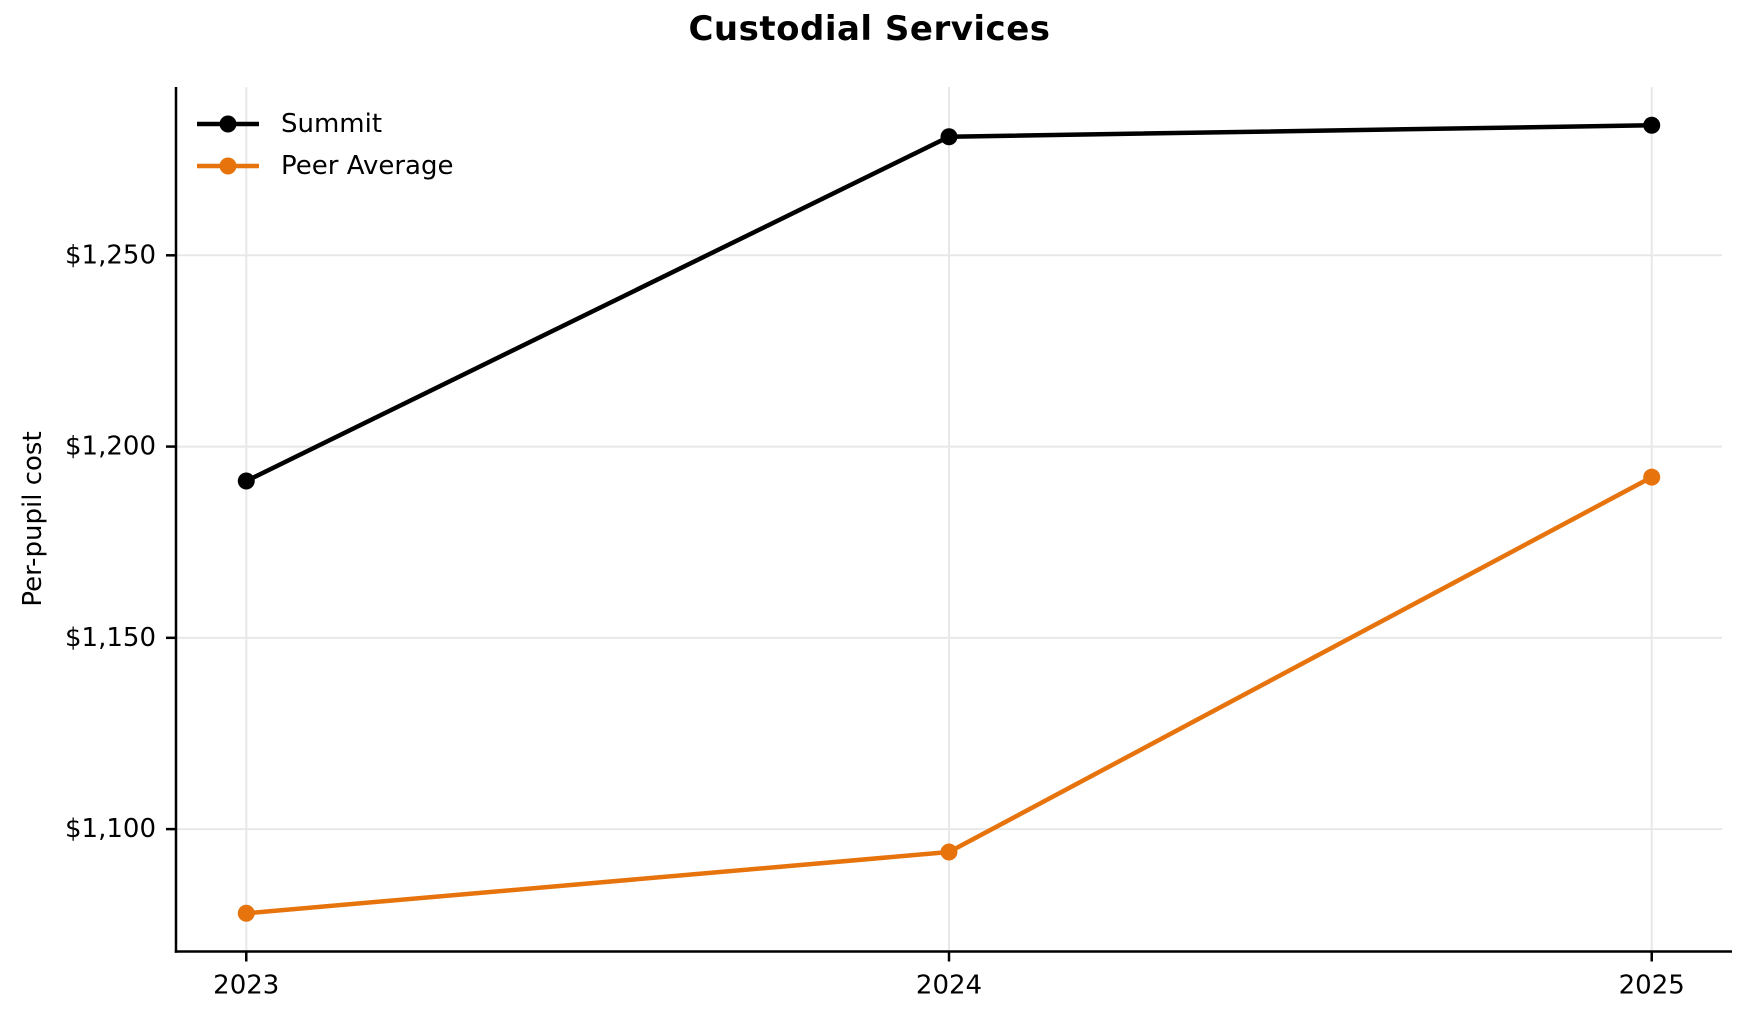 The image size is (1739, 1019). What do you see at coordinates (1652, 986) in the screenshot?
I see `x-tick-label-2025: 2025` at bounding box center [1652, 986].